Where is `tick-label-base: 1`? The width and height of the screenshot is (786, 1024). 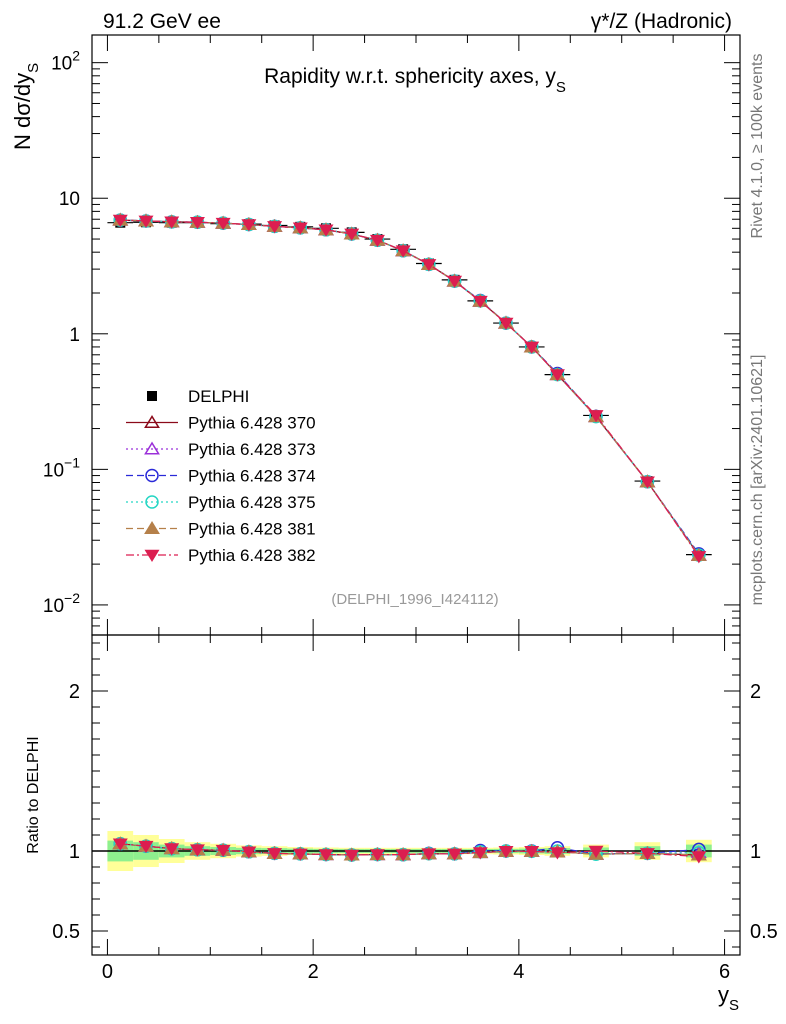
tick-label-base: 1 is located at coordinates (74, 335).